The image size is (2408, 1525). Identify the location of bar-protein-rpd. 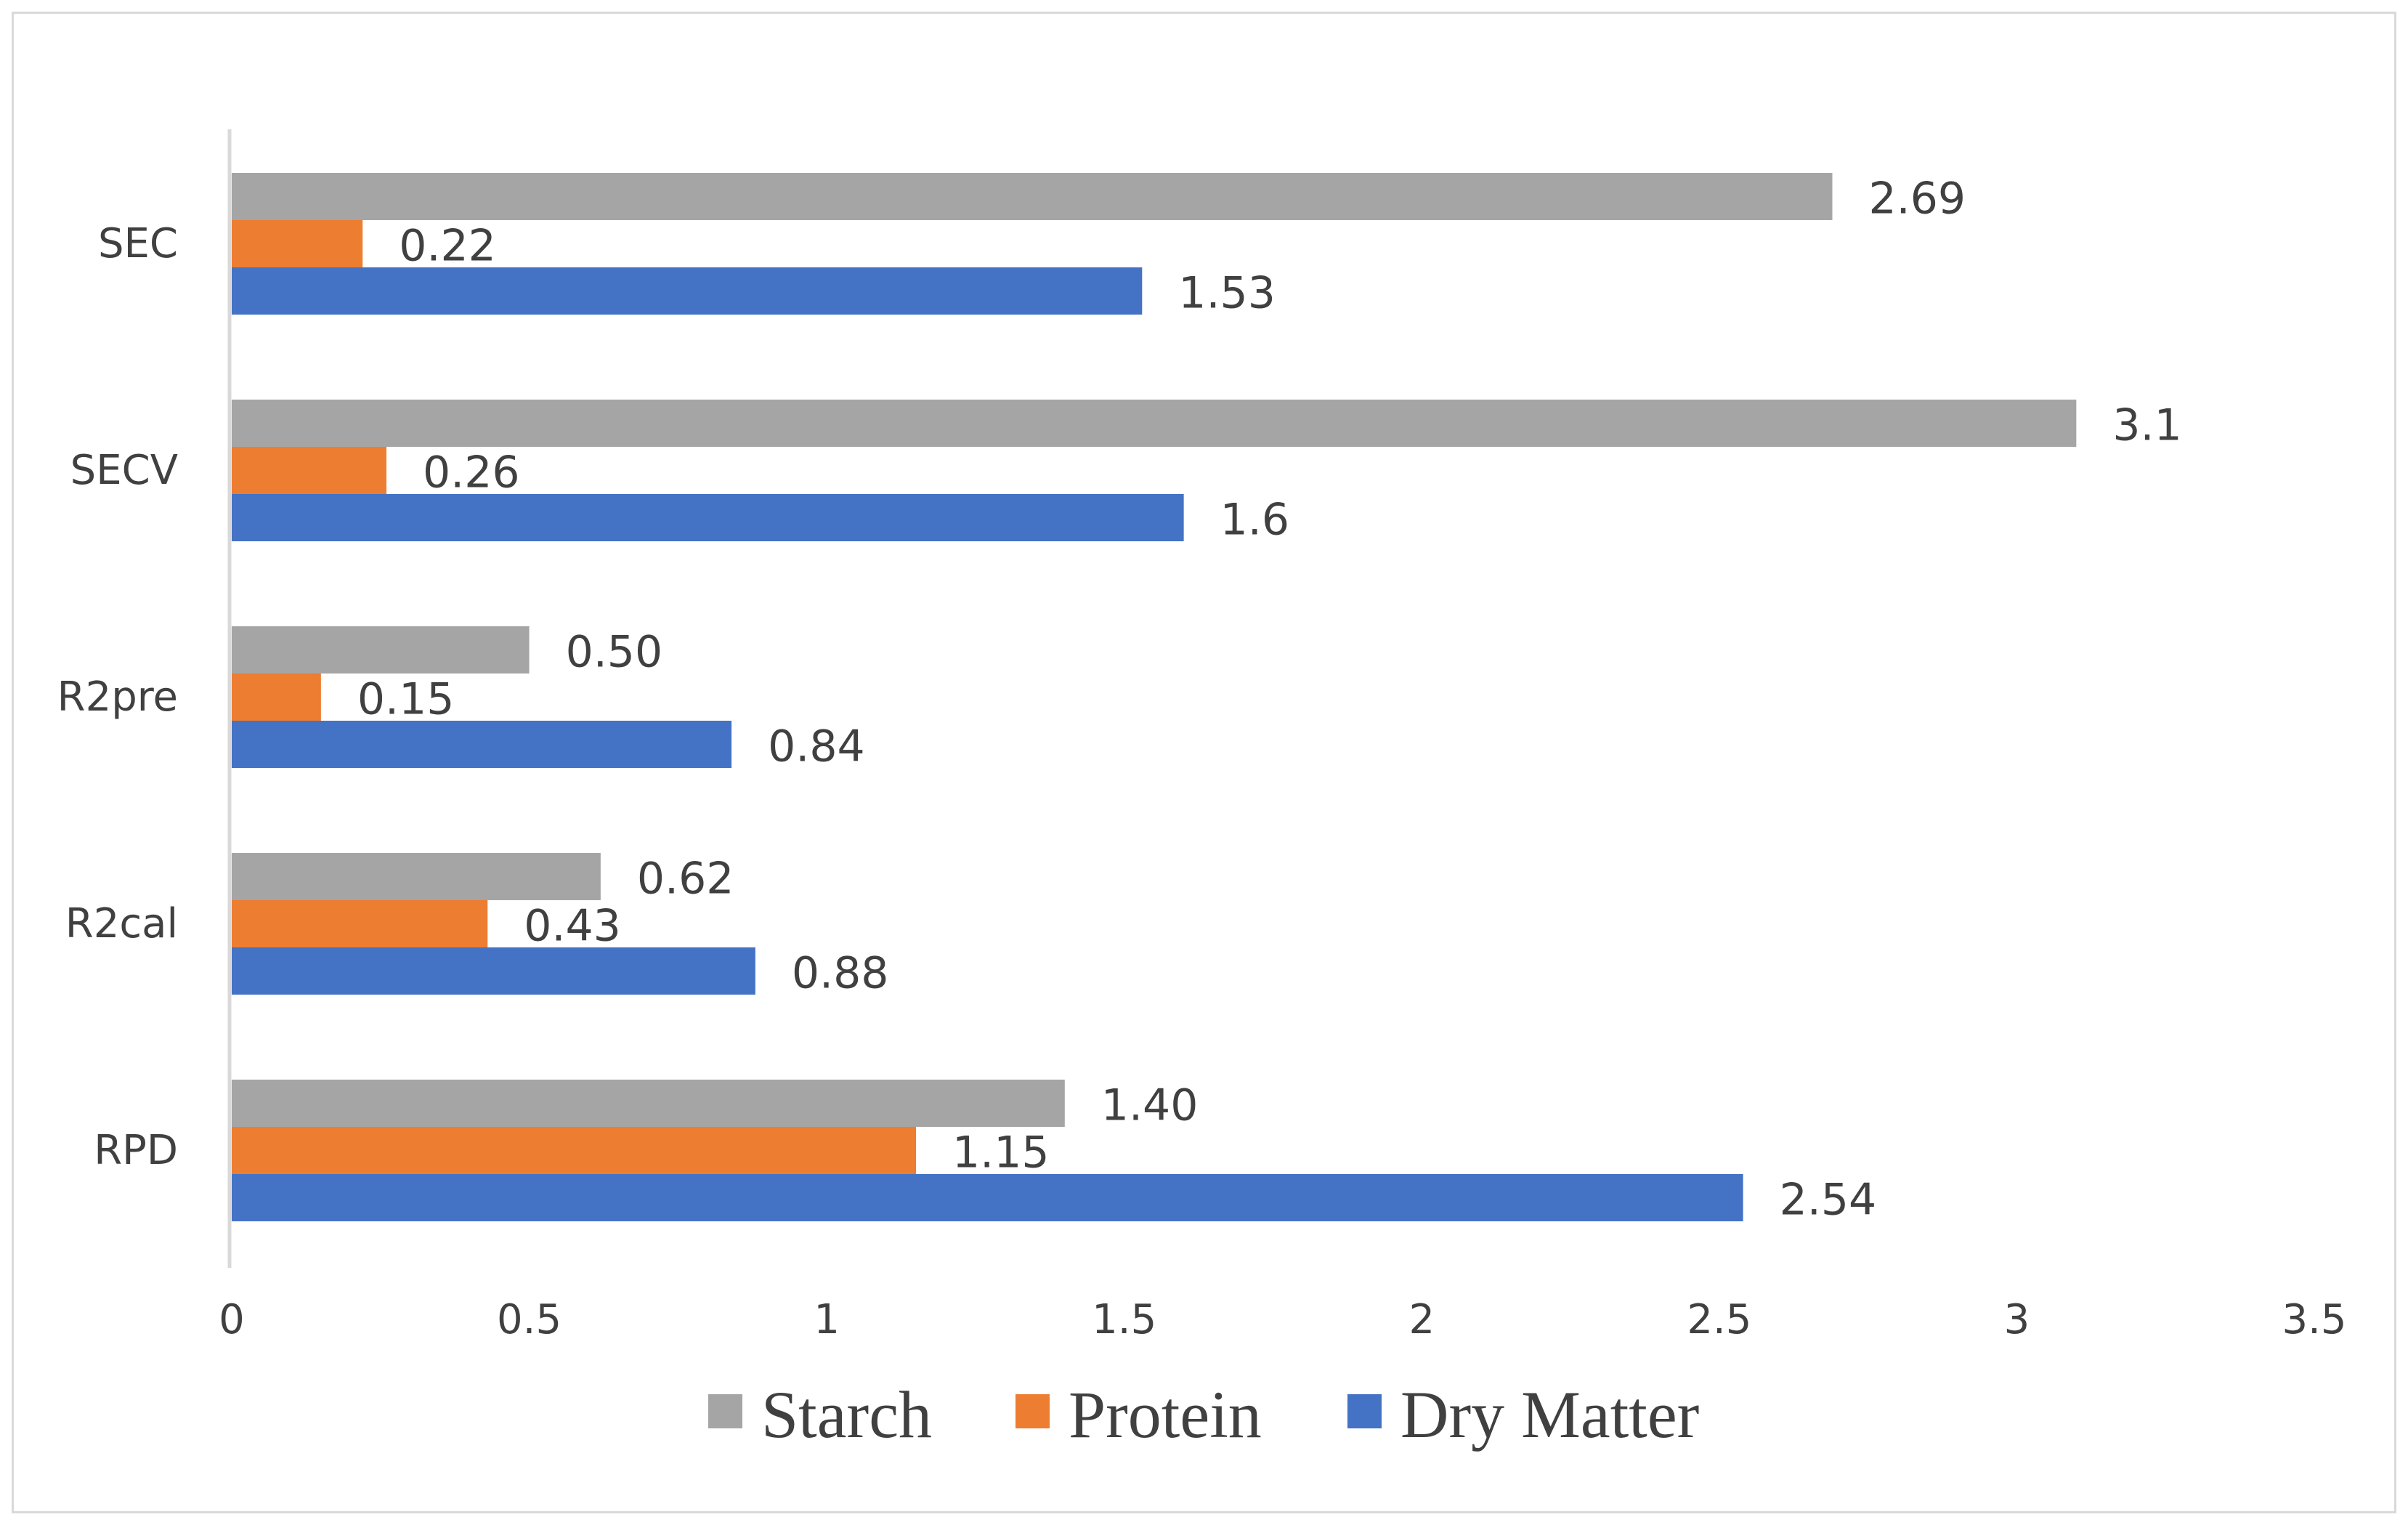
(574, 1150).